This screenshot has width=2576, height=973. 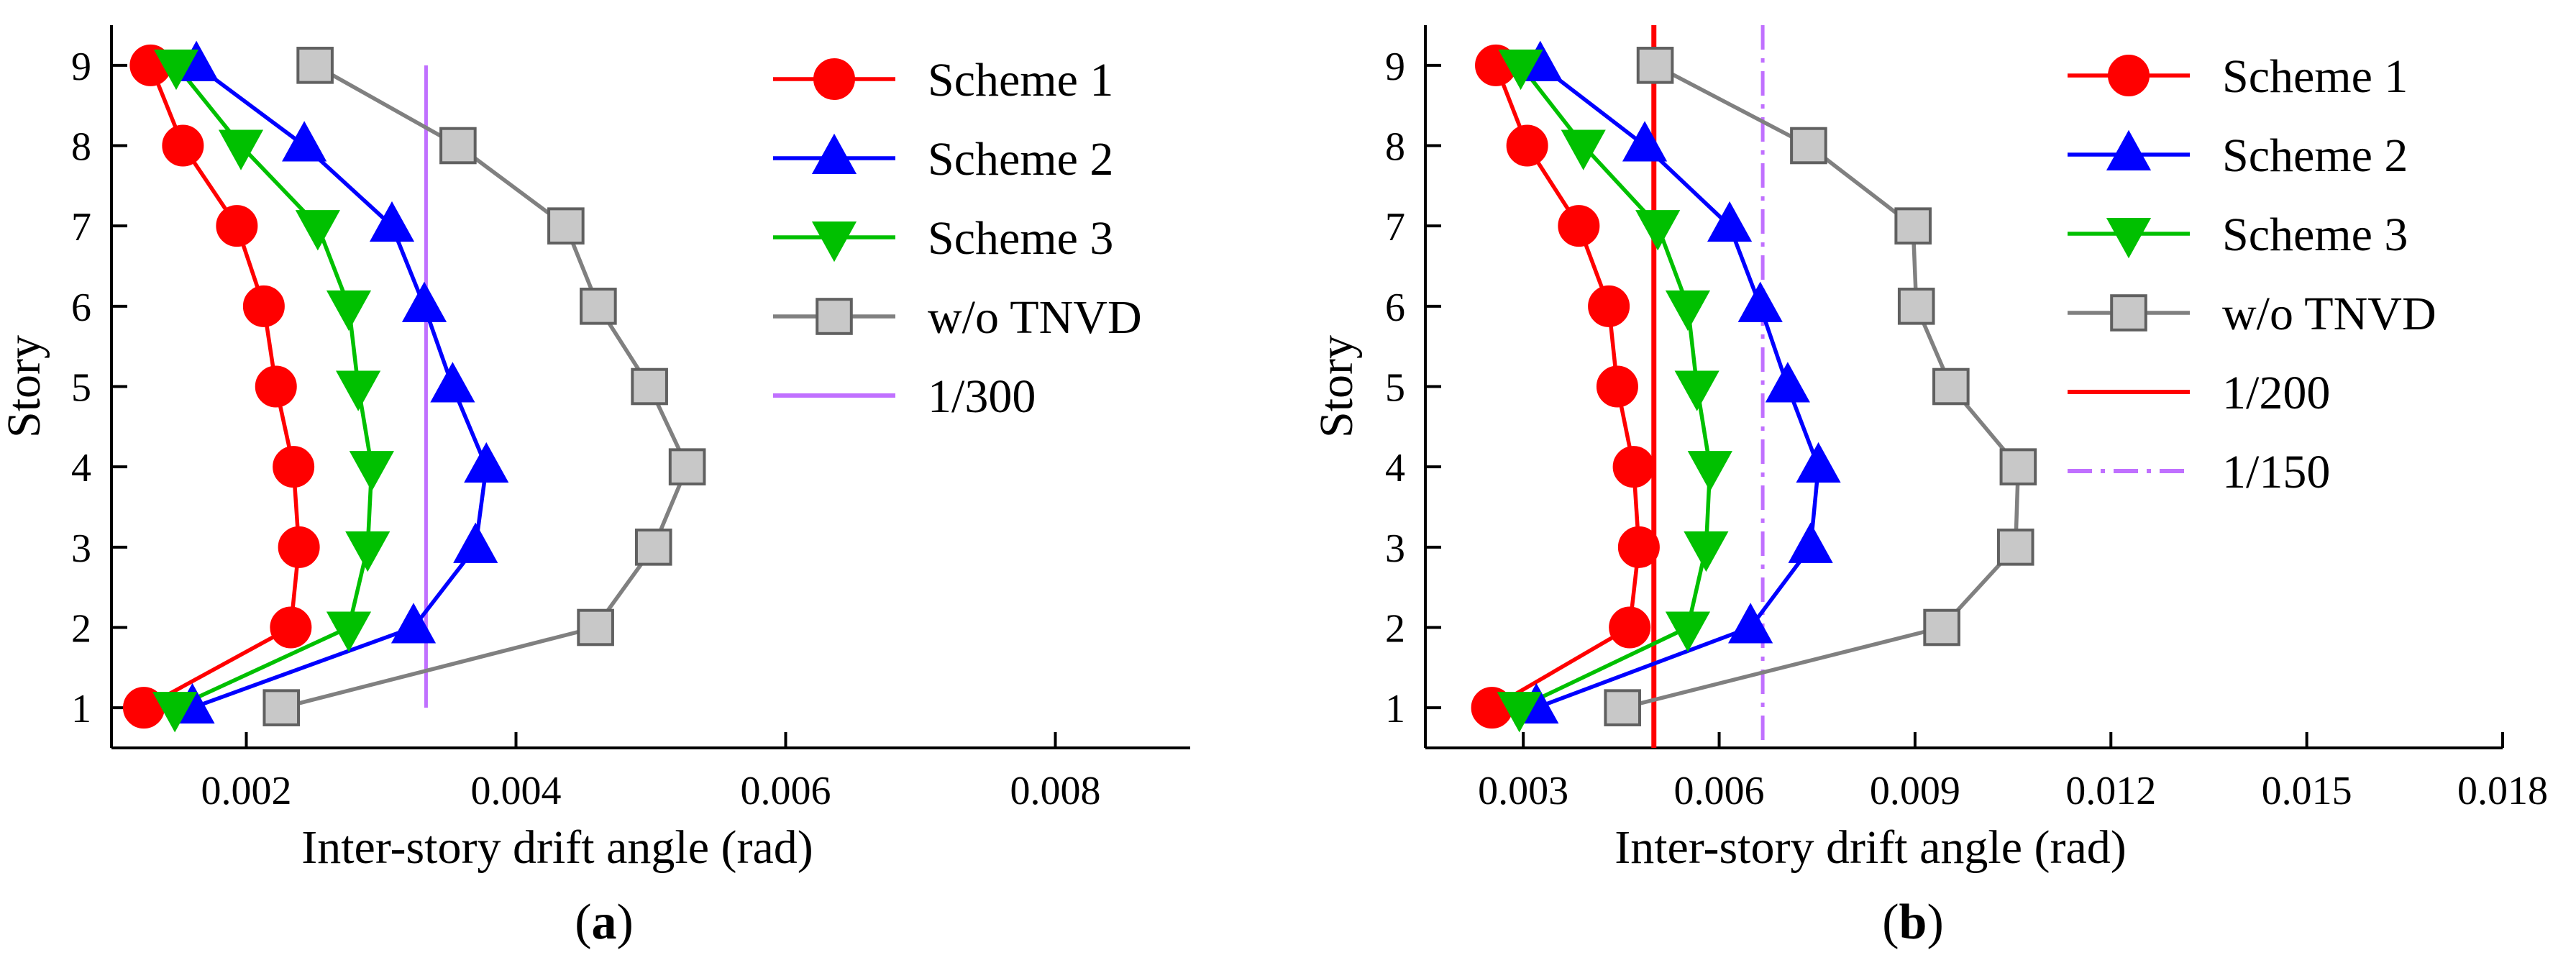 I want to click on panel-label-letter: a, so click(x=604, y=922).